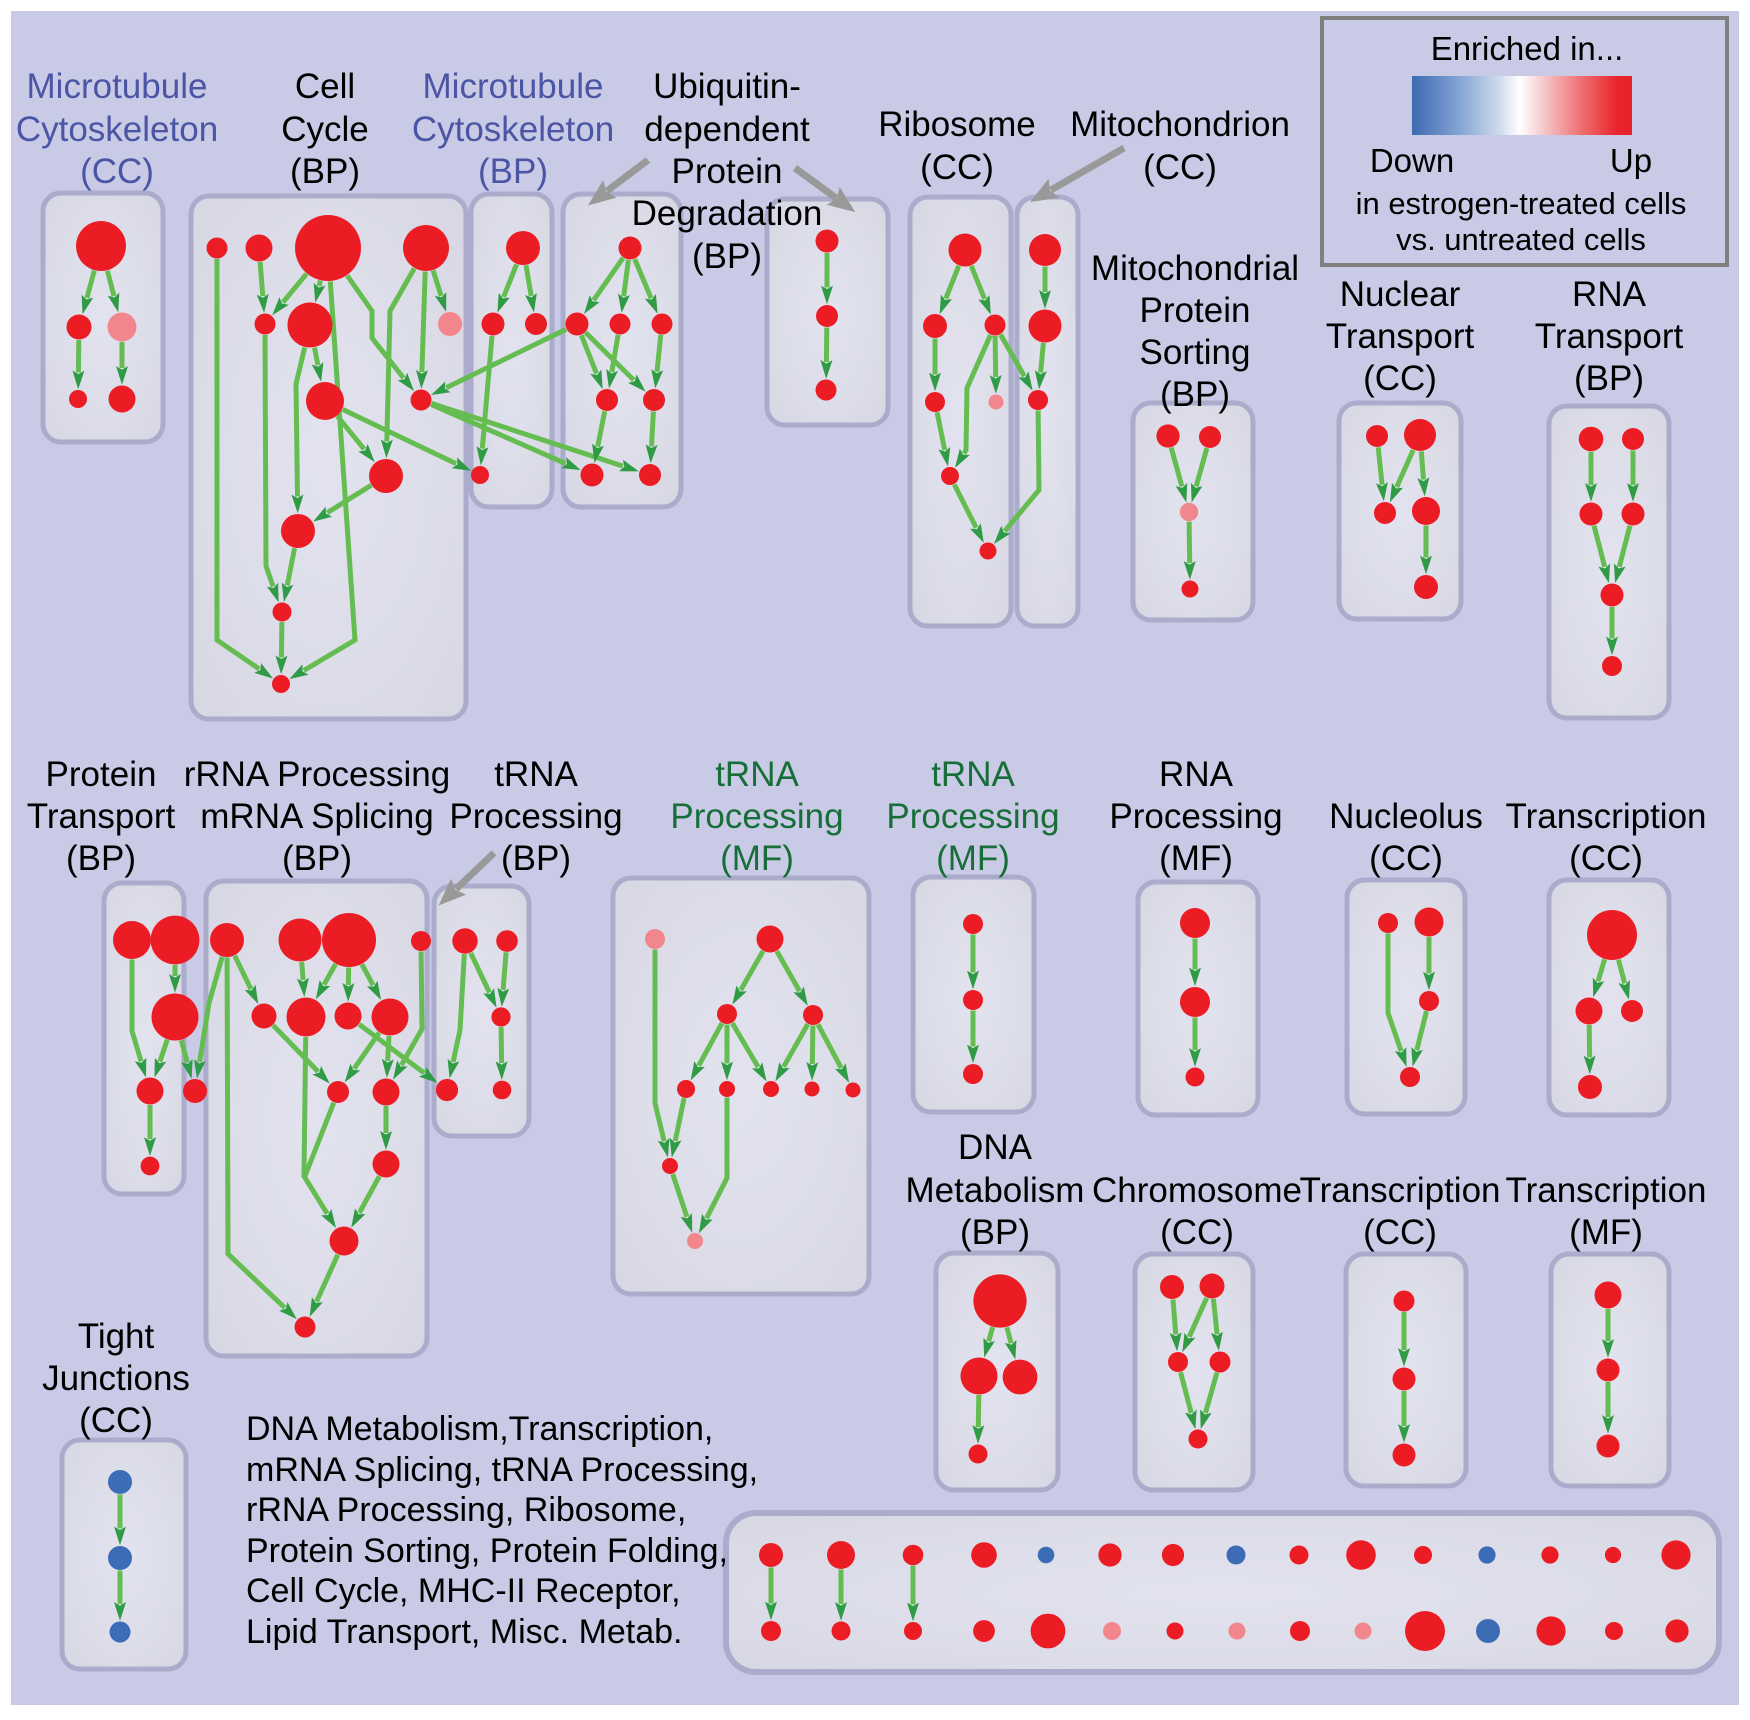 Image resolution: width=1750 pixels, height=1720 pixels. Describe the element at coordinates (1406, 816) in the screenshot. I see `svg-text: Nucleolus` at that location.